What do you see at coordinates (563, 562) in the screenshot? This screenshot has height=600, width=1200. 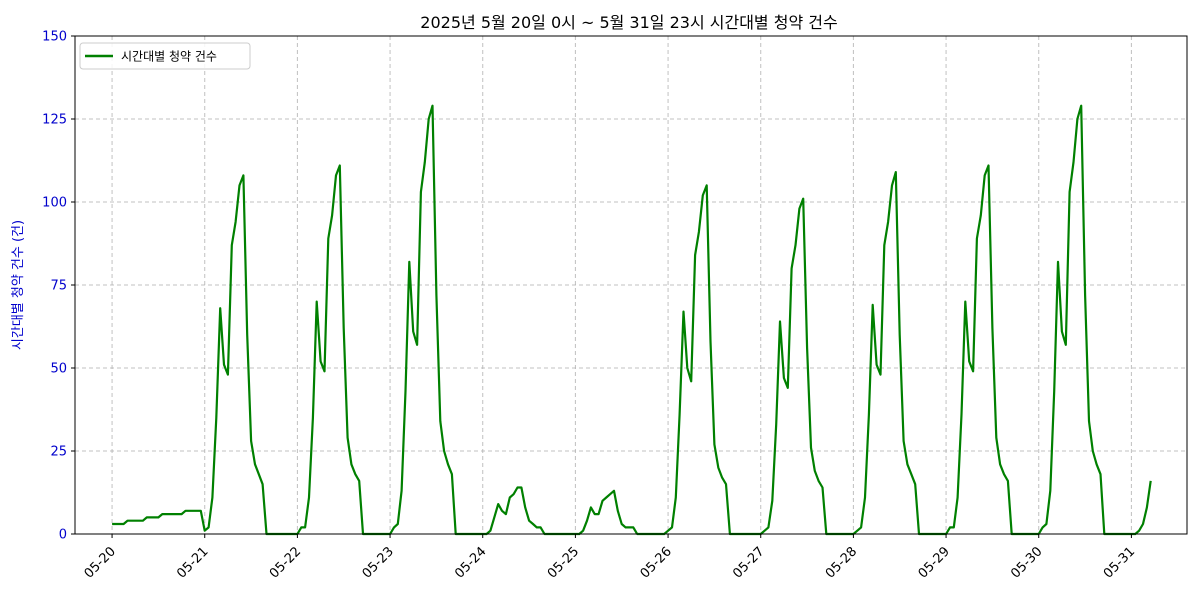 I see `x-tick-label: 05-25` at bounding box center [563, 562].